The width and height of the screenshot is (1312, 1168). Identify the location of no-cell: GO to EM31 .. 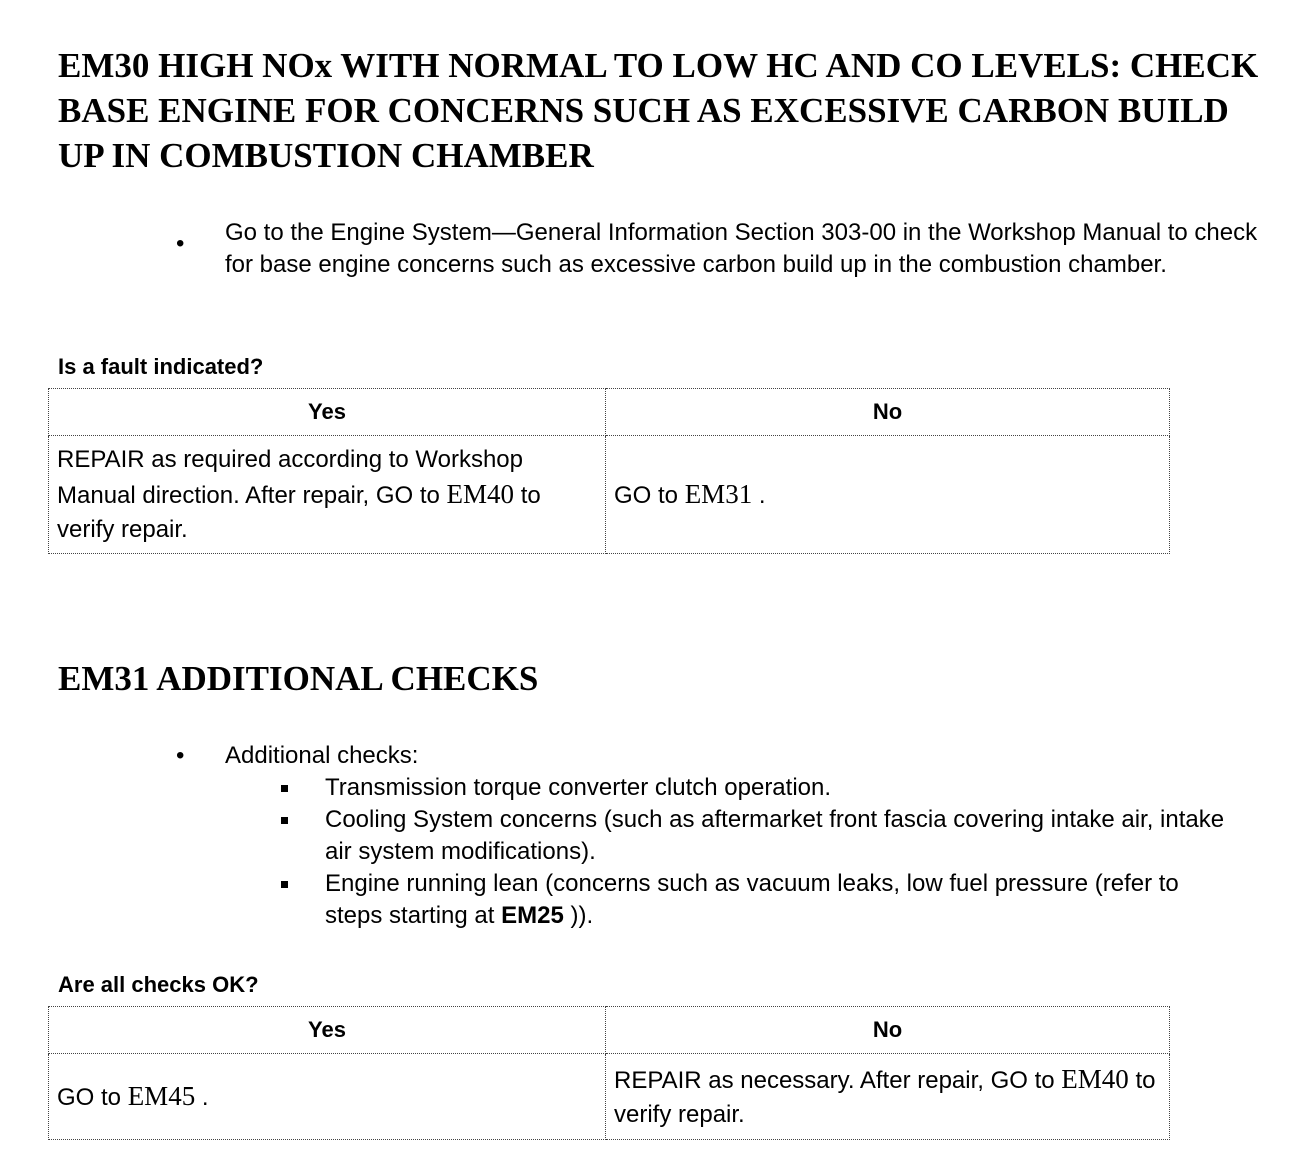
(887, 494).